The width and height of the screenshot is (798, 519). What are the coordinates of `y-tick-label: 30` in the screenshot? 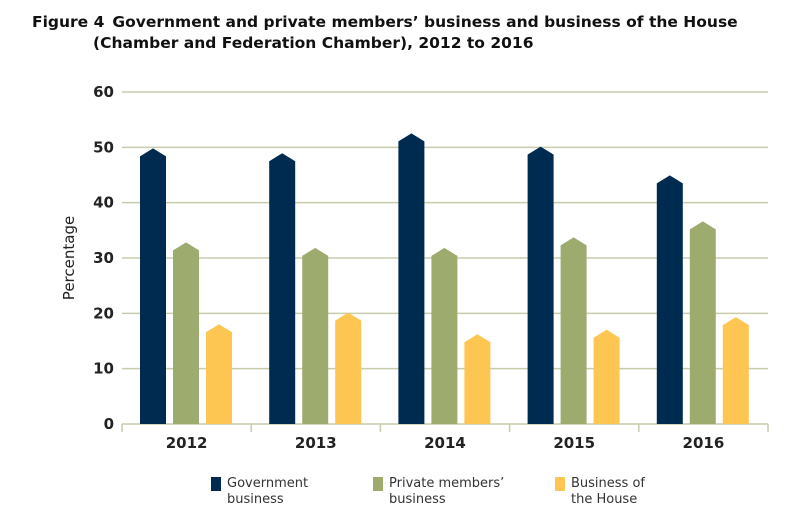 It's located at (103, 258).